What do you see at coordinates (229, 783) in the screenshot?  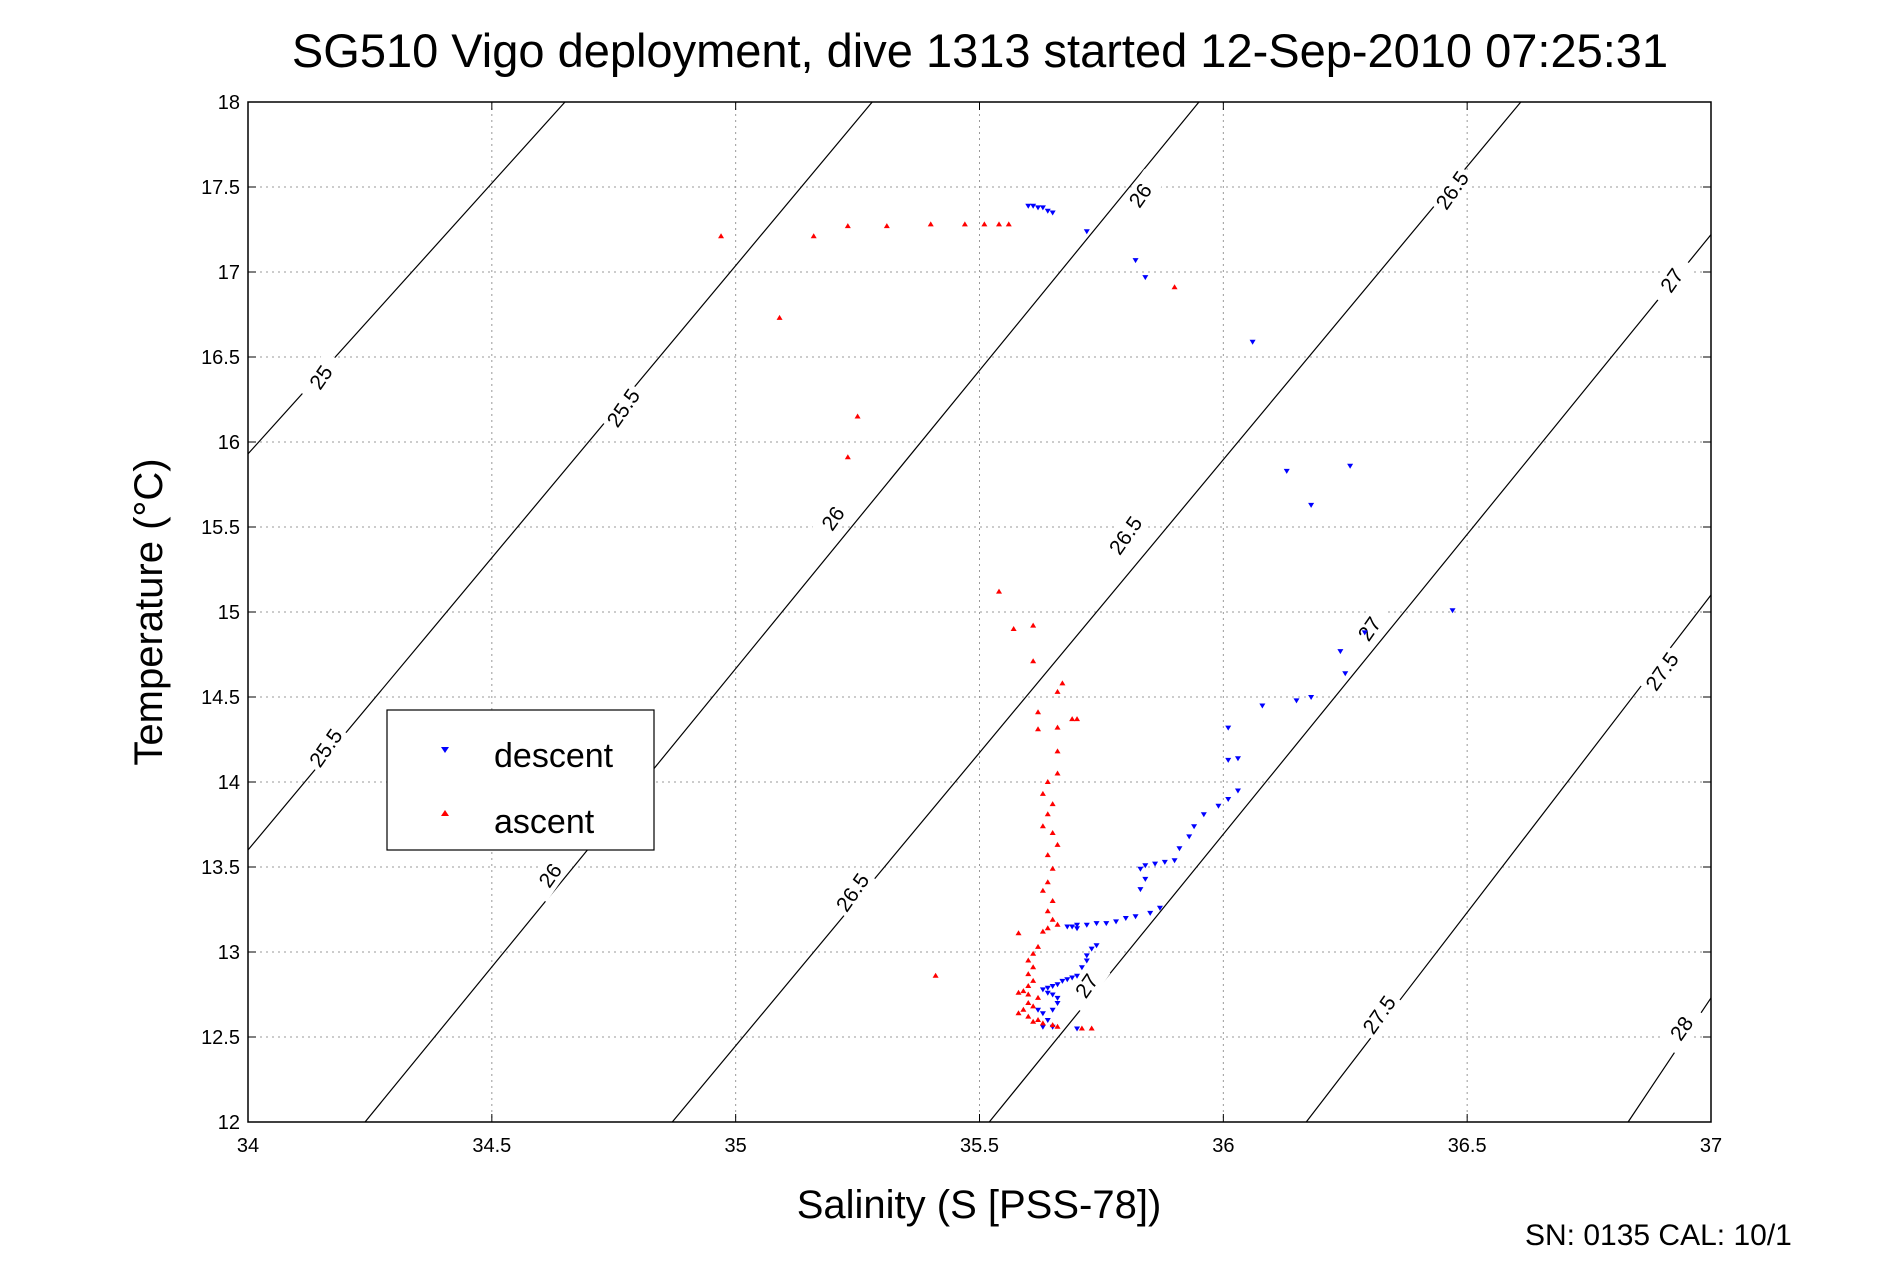 I see `y-tick-label: 14` at bounding box center [229, 783].